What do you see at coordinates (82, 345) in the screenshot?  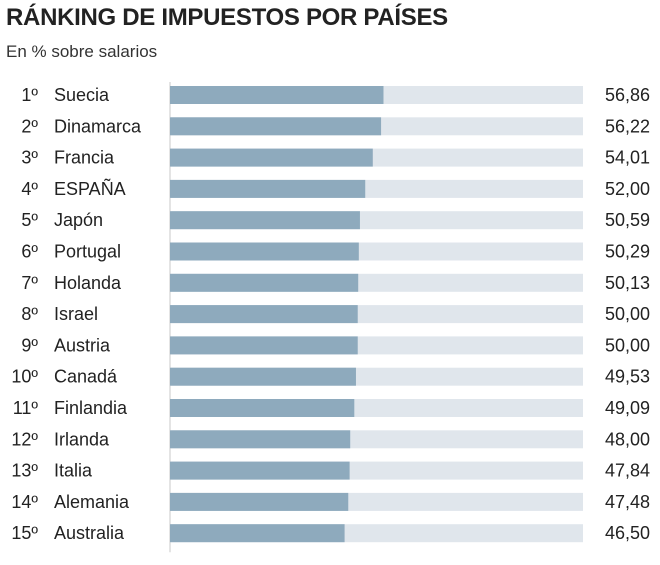 I see `country-label: Austria` at bounding box center [82, 345].